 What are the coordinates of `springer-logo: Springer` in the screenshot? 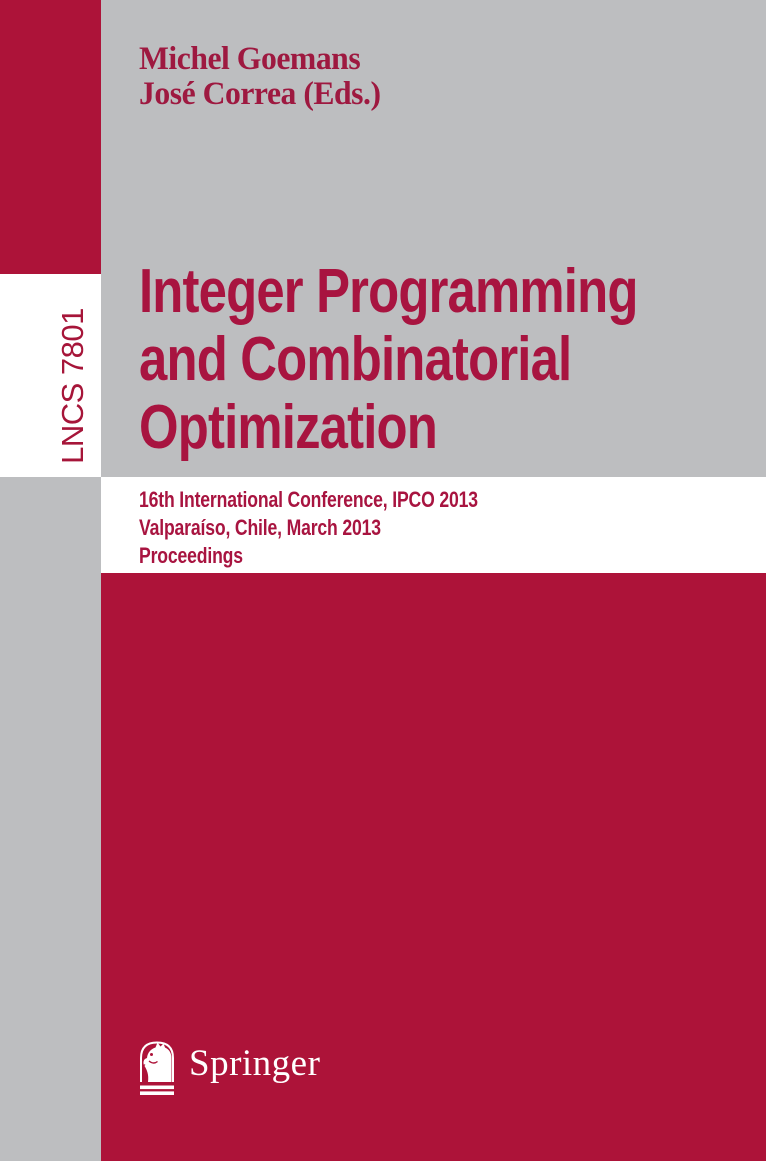 It's located at (229, 1067).